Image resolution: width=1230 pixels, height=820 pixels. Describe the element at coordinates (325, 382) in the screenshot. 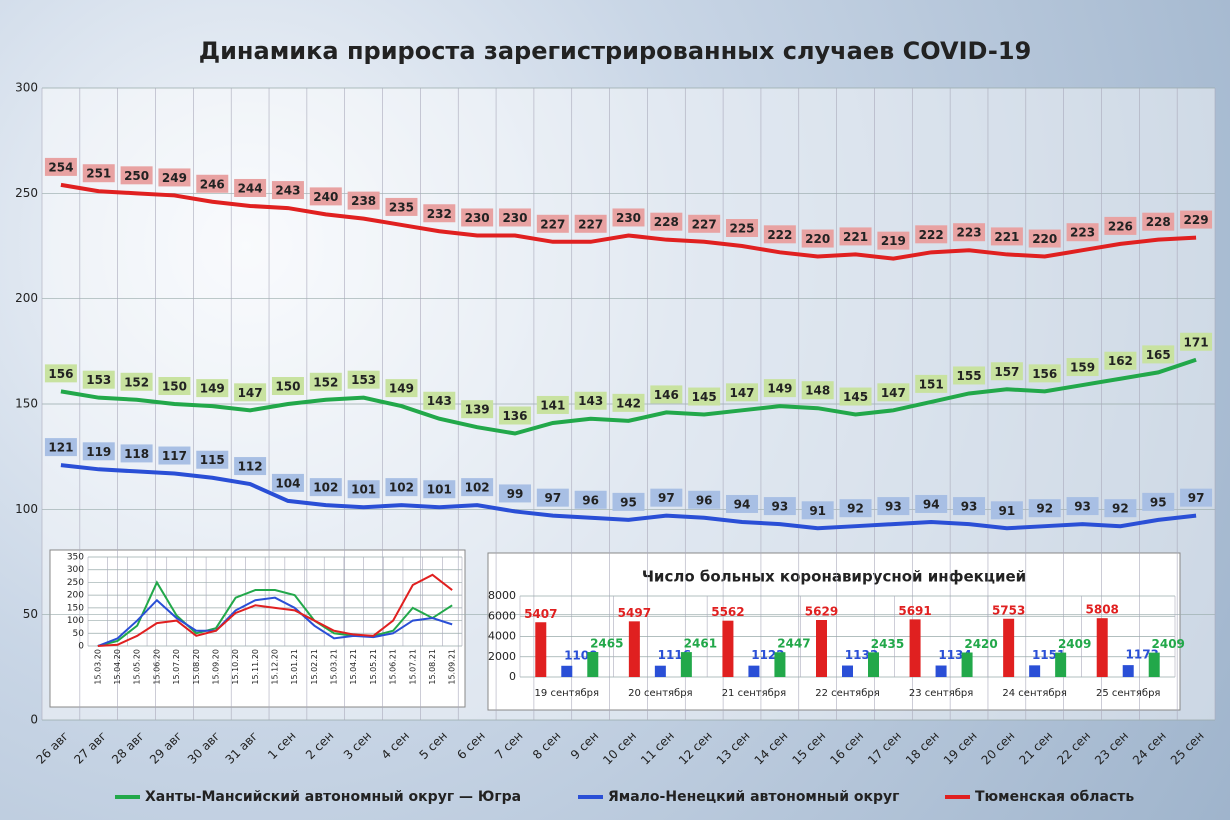

I see `value-label: 152` at that location.